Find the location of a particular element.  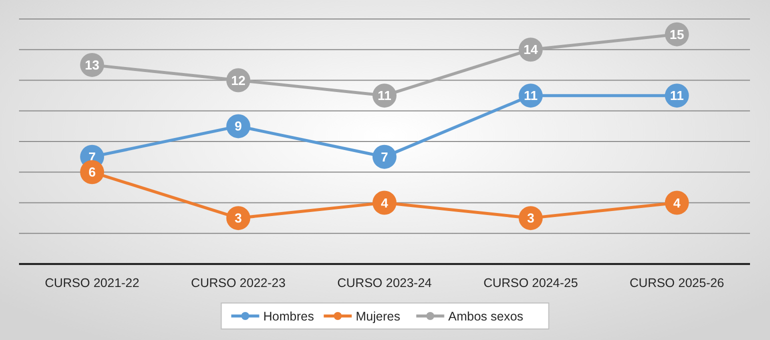

legend-label: Hombres is located at coordinates (288, 316).